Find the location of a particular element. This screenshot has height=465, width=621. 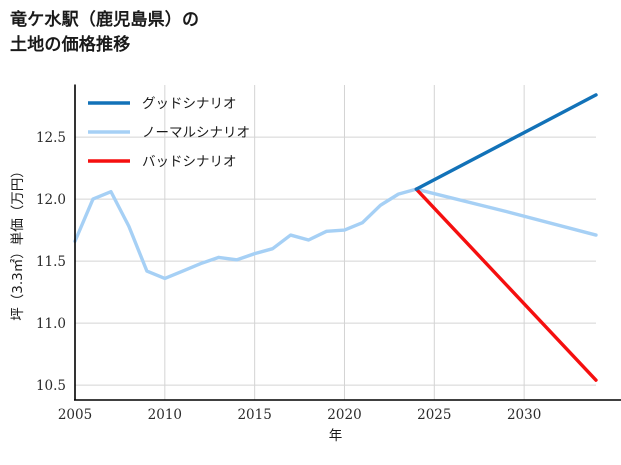

x-tick-label: 2010 is located at coordinates (165, 415).